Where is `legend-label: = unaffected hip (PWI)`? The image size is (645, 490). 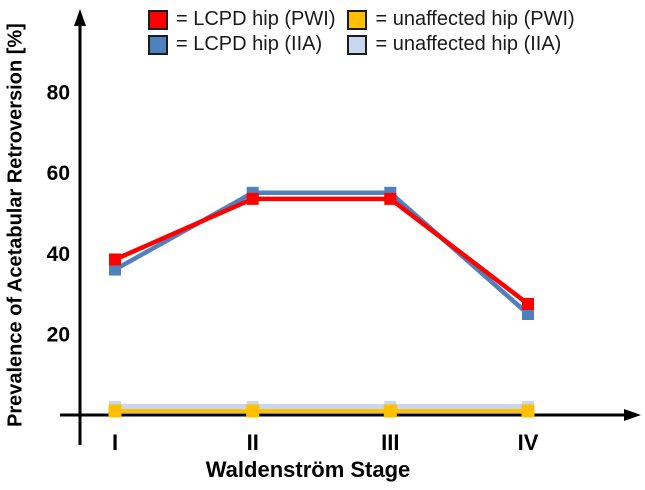 legend-label: = unaffected hip (PWI) is located at coordinates (475, 19).